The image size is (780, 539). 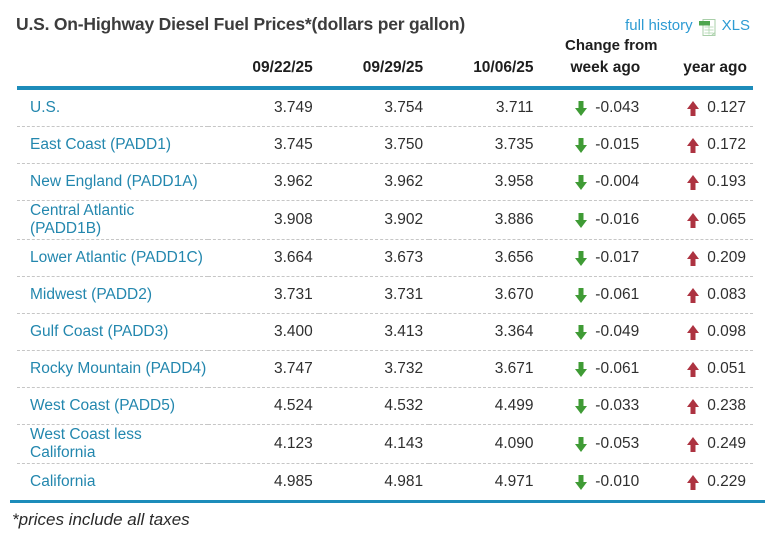 I want to click on date-column-header: 10/06/25, so click(x=484, y=73).